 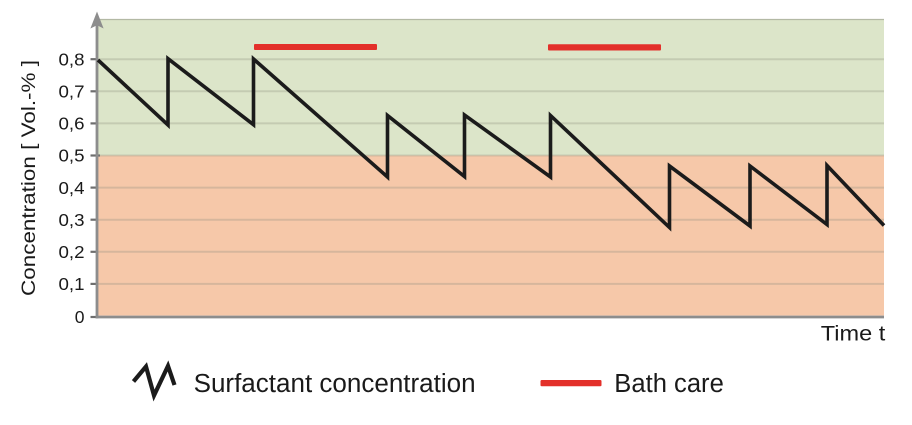 What do you see at coordinates (72, 92) in the screenshot?
I see `svg-text: 0,7` at bounding box center [72, 92].